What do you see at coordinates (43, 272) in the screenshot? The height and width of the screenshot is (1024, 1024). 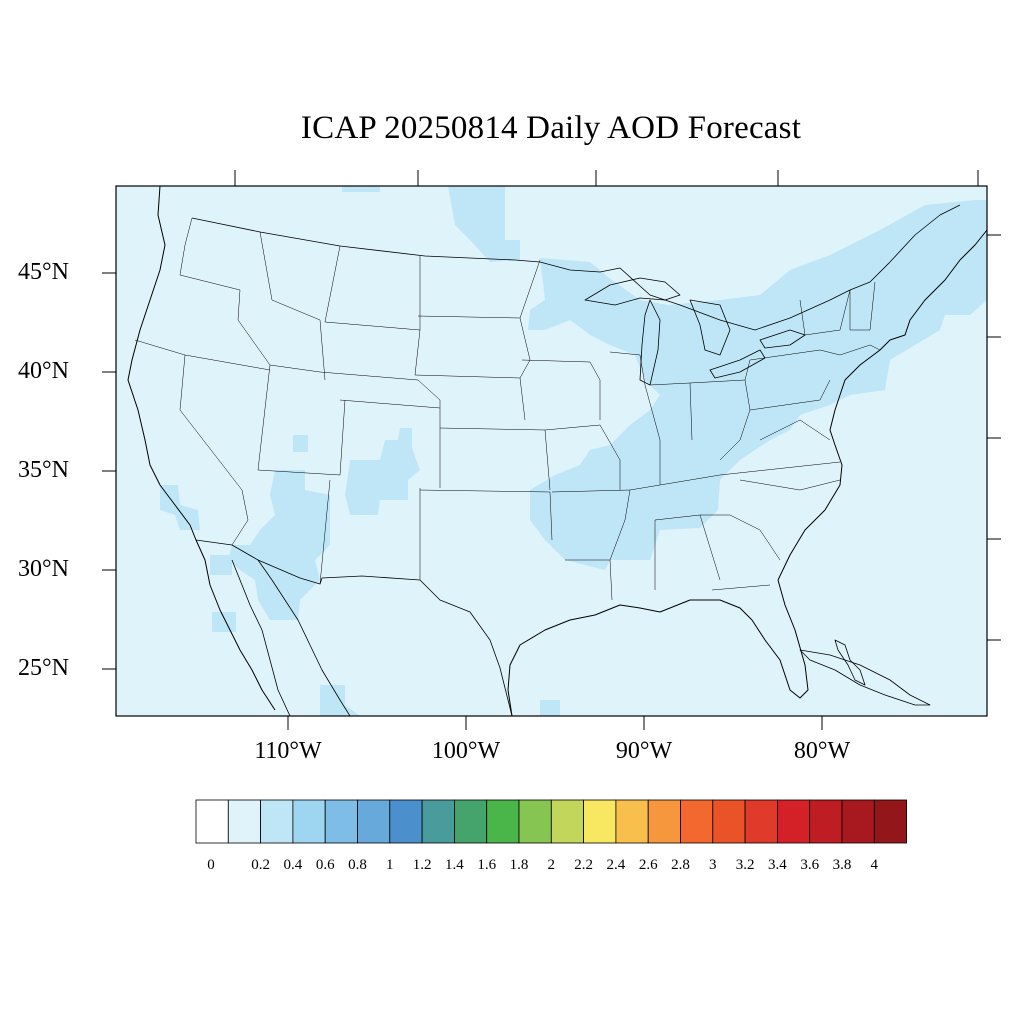 I see `lat-label-45: 45°N` at bounding box center [43, 272].